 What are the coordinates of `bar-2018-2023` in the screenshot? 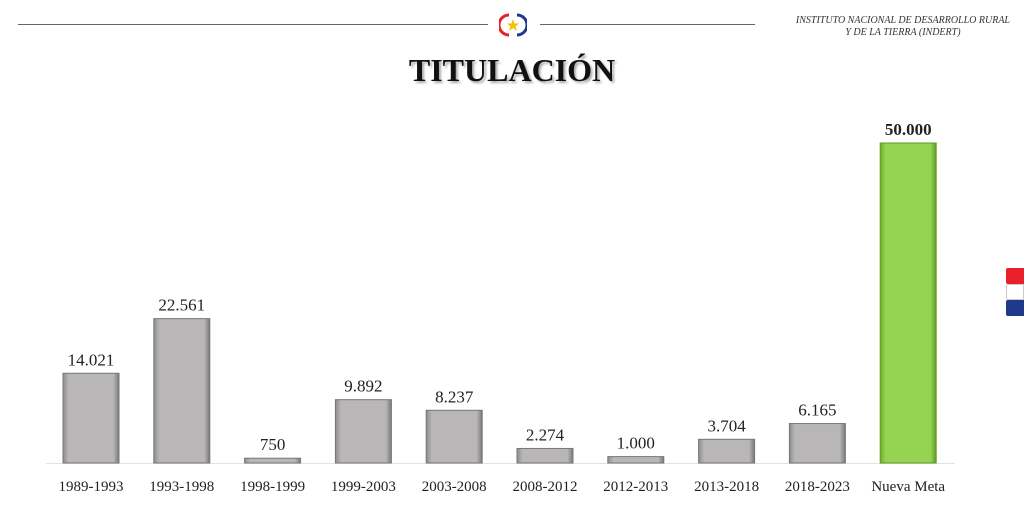 It's located at (817, 443).